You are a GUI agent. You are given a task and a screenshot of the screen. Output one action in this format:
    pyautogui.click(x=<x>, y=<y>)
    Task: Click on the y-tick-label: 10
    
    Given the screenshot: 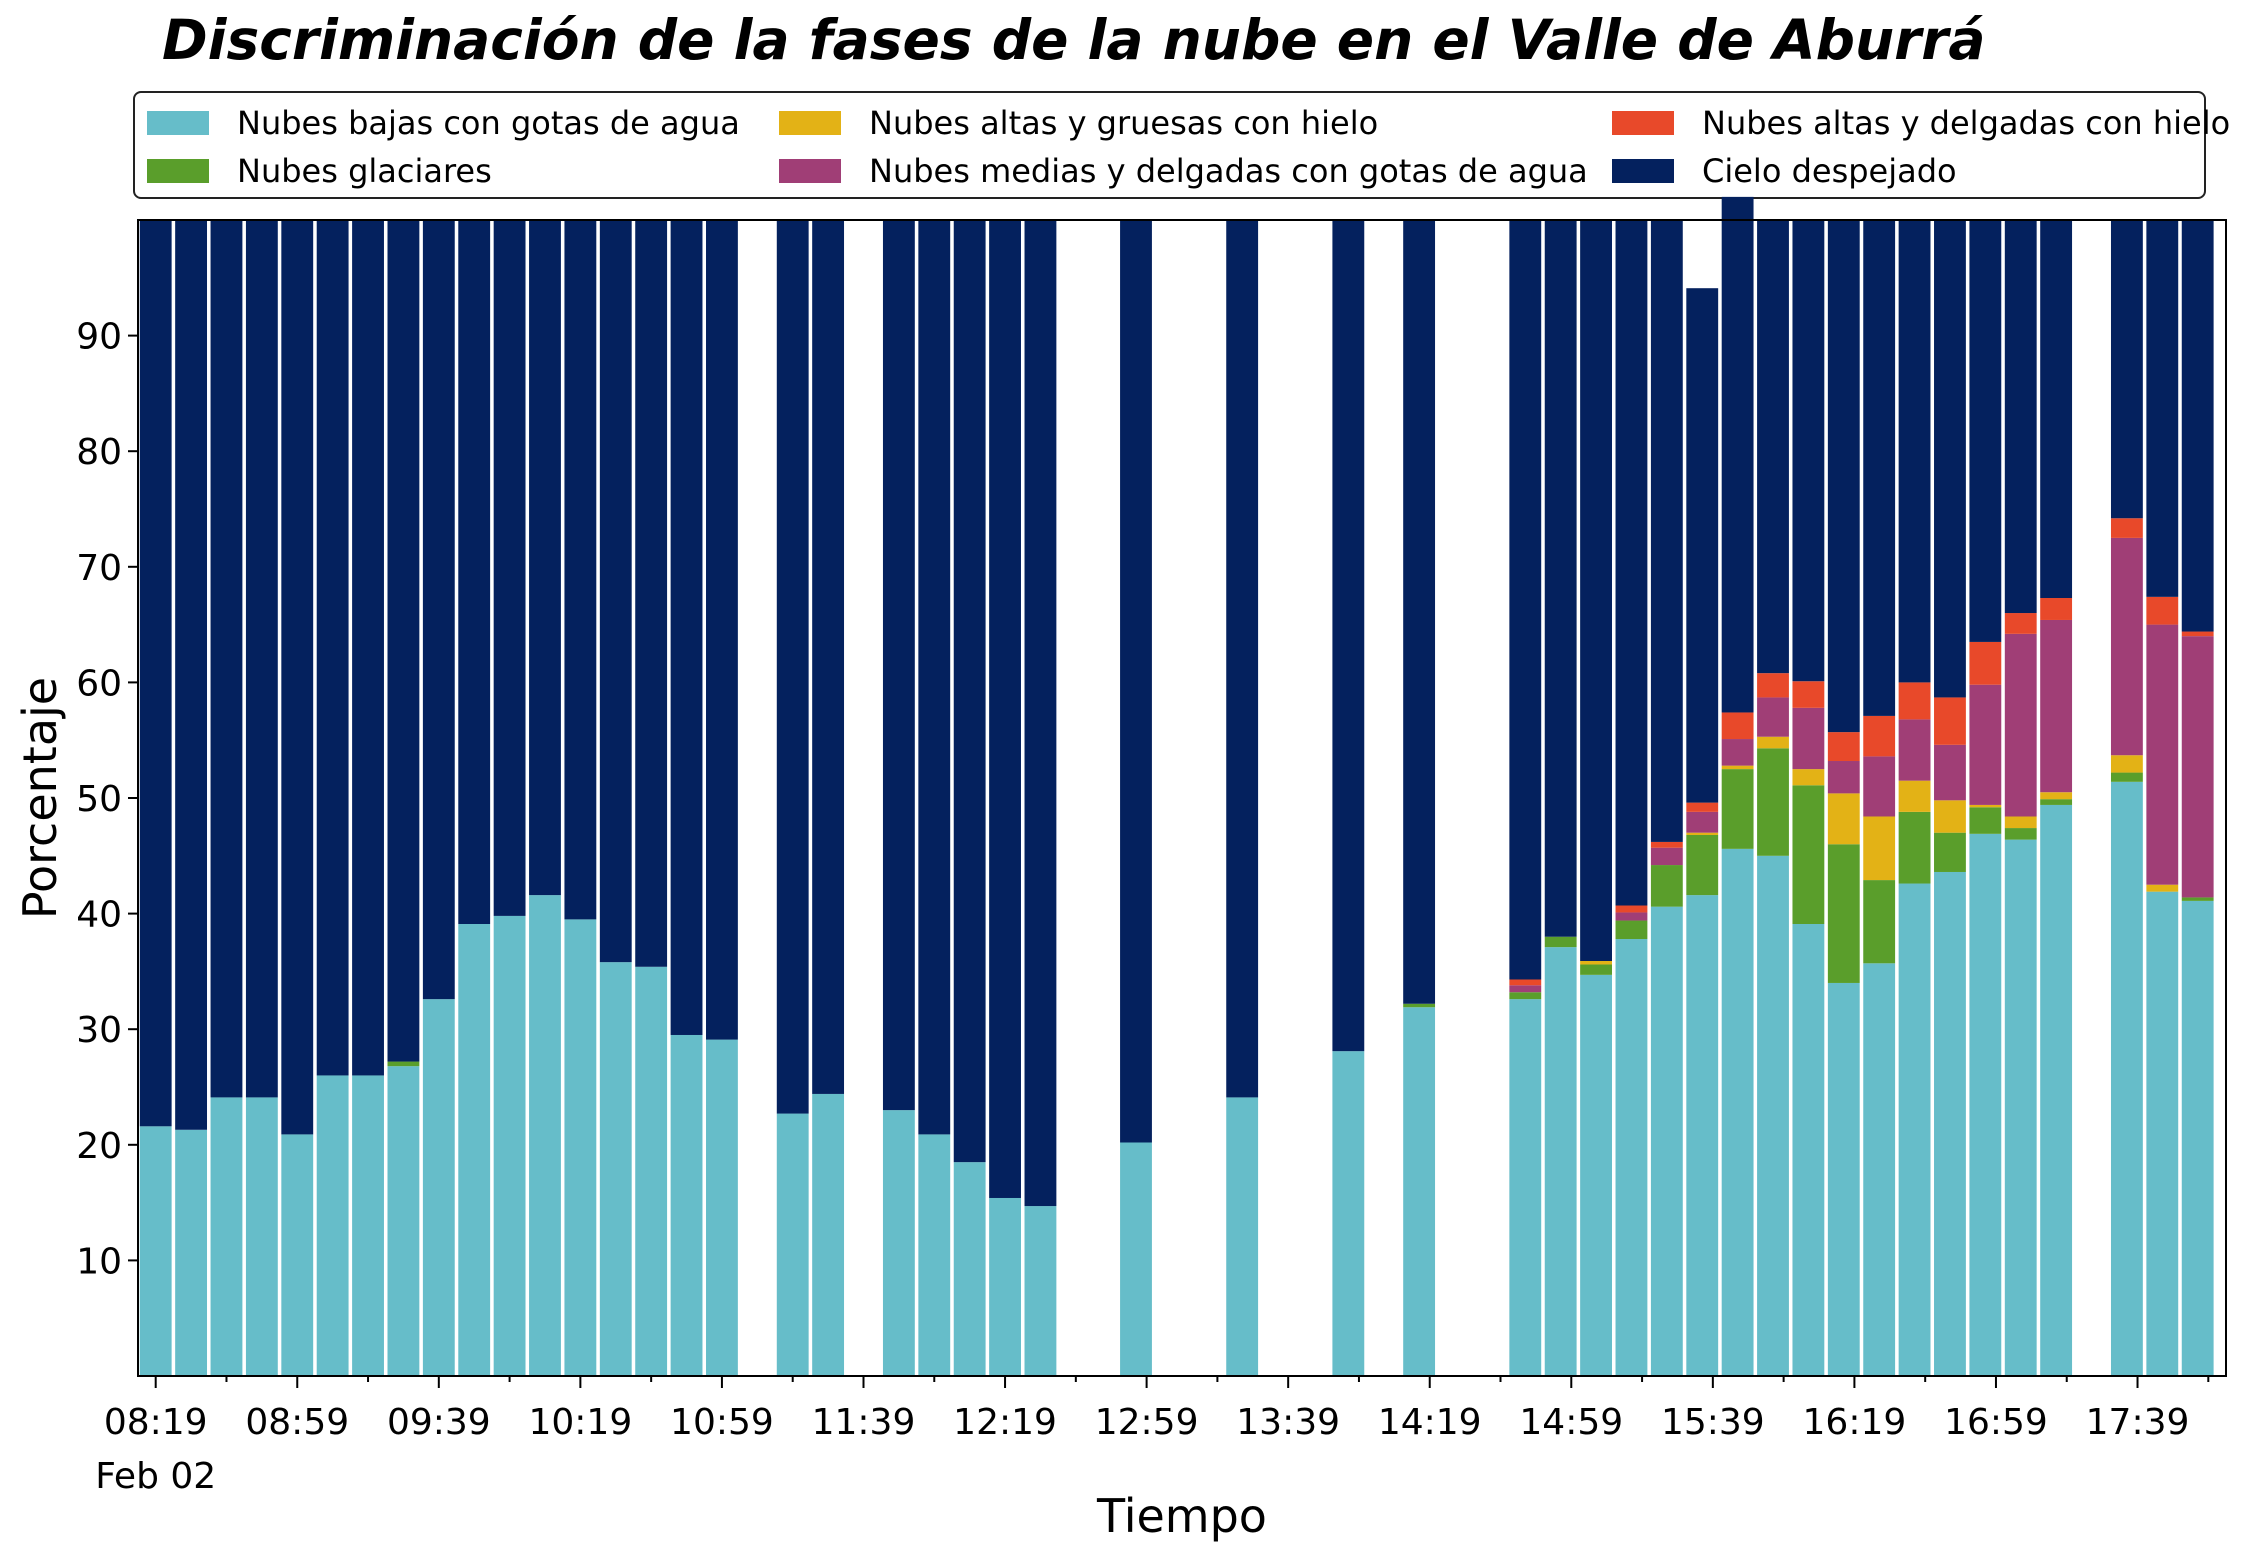 What is the action you would take?
    pyautogui.click(x=99, y=1261)
    